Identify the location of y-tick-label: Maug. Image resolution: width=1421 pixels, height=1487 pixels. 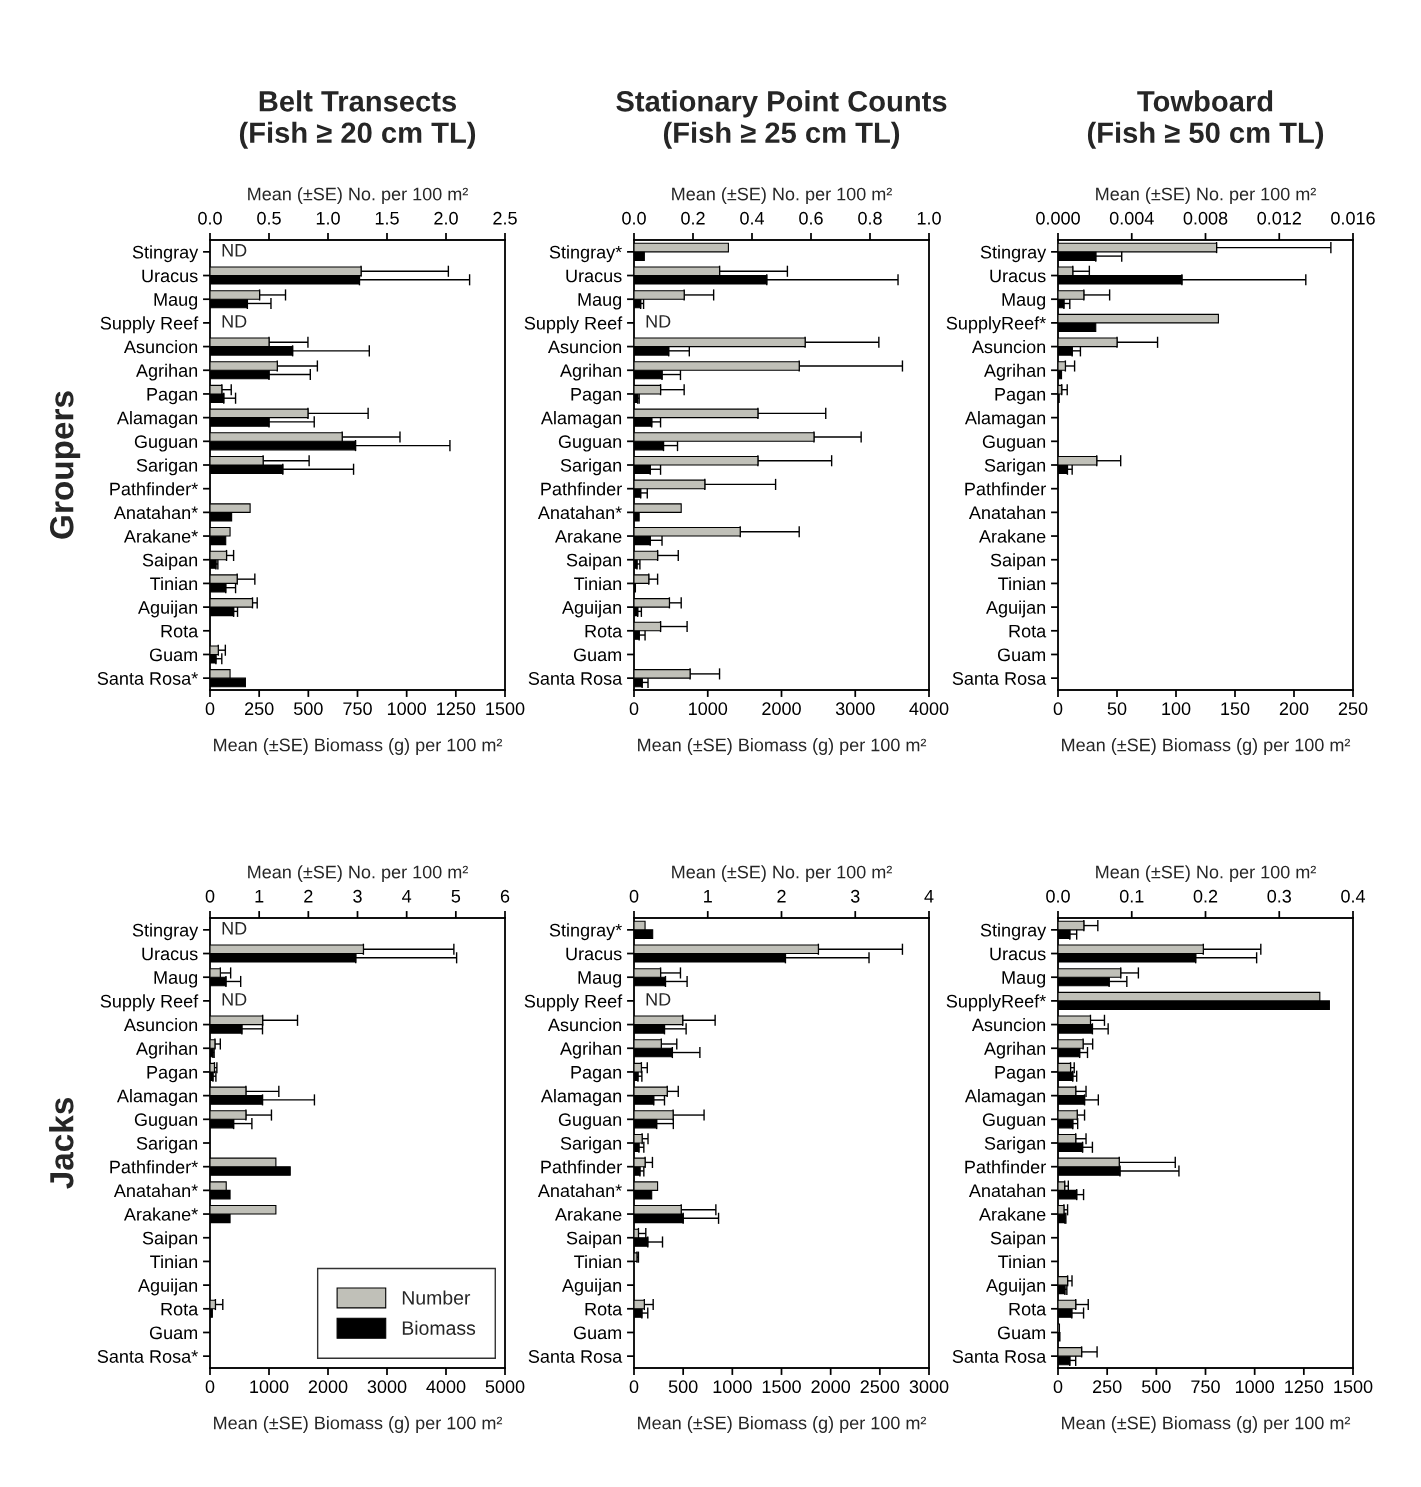
(600, 301).